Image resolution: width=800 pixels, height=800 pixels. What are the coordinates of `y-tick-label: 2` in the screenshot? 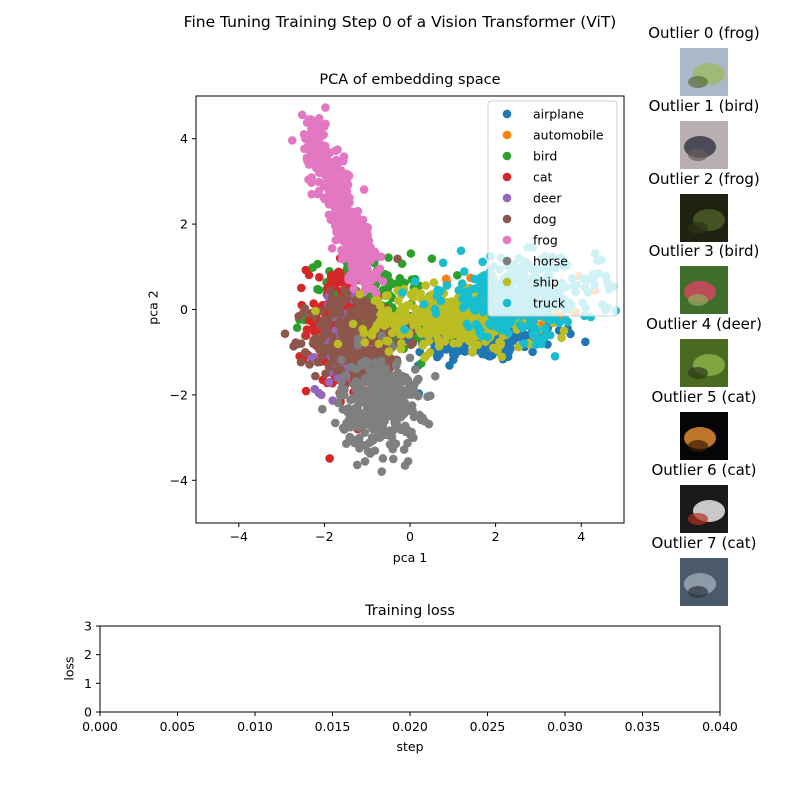 It's located at (184, 224).